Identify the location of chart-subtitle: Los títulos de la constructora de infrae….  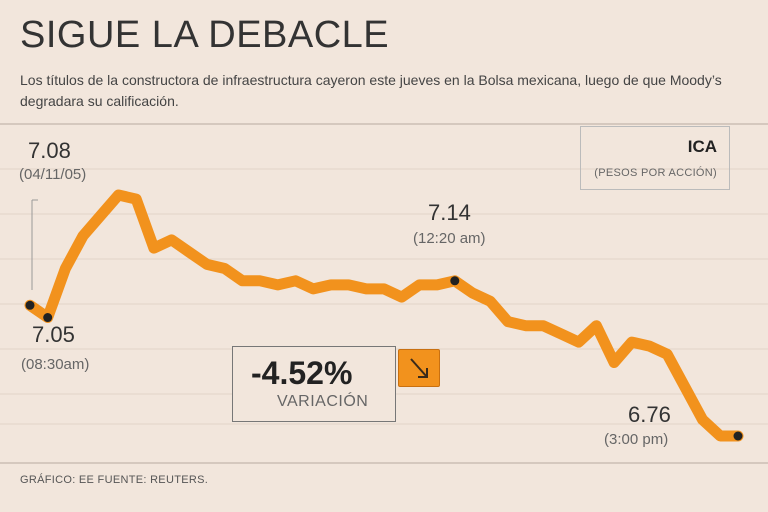
(371, 90).